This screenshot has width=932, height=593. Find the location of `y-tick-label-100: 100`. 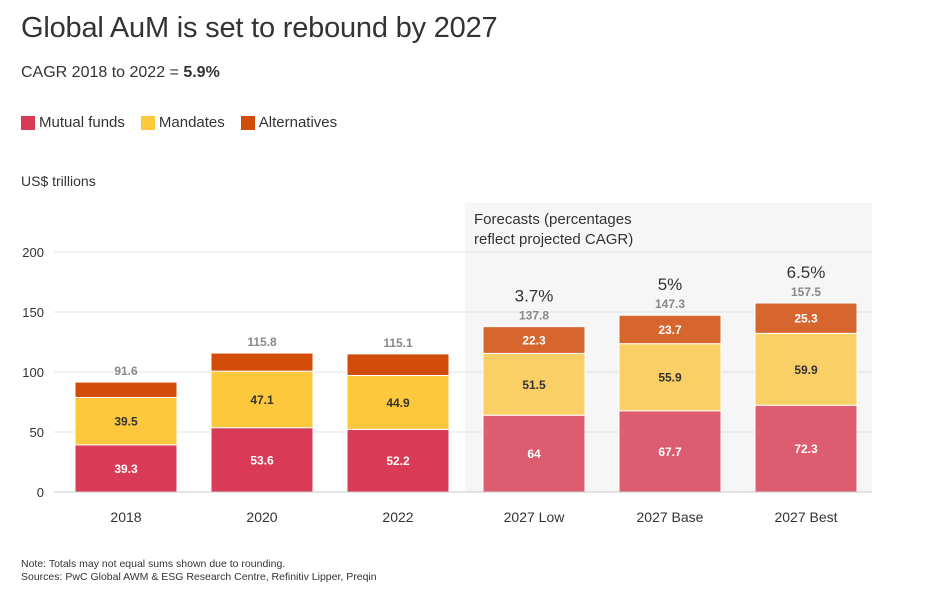

y-tick-label-100: 100 is located at coordinates (33, 372).